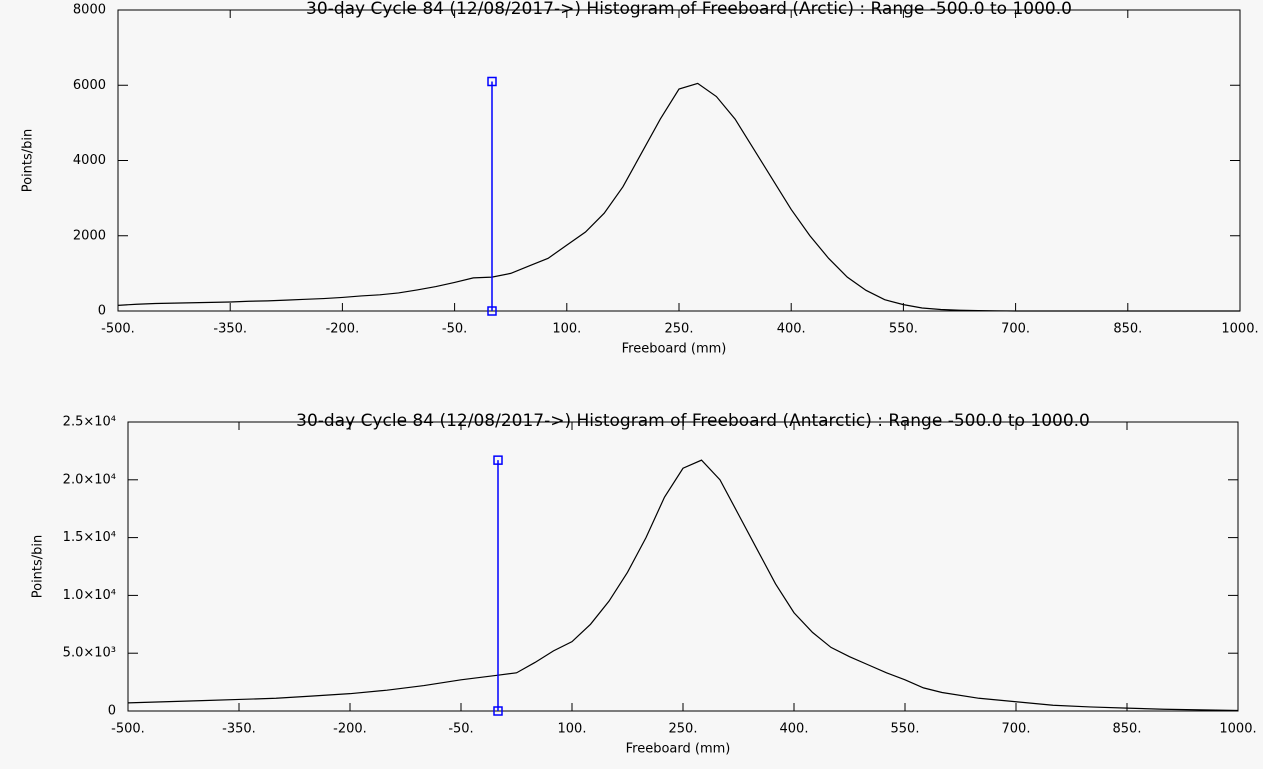 The width and height of the screenshot is (1263, 769). Describe the element at coordinates (89, 479) in the screenshot. I see `y-tick-label: 2.0×10⁴` at that location.